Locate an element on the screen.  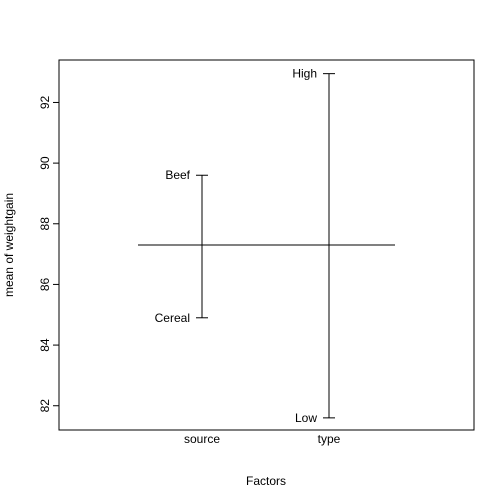
y-axis-label: mean of weightgain is located at coordinates (9, 245).